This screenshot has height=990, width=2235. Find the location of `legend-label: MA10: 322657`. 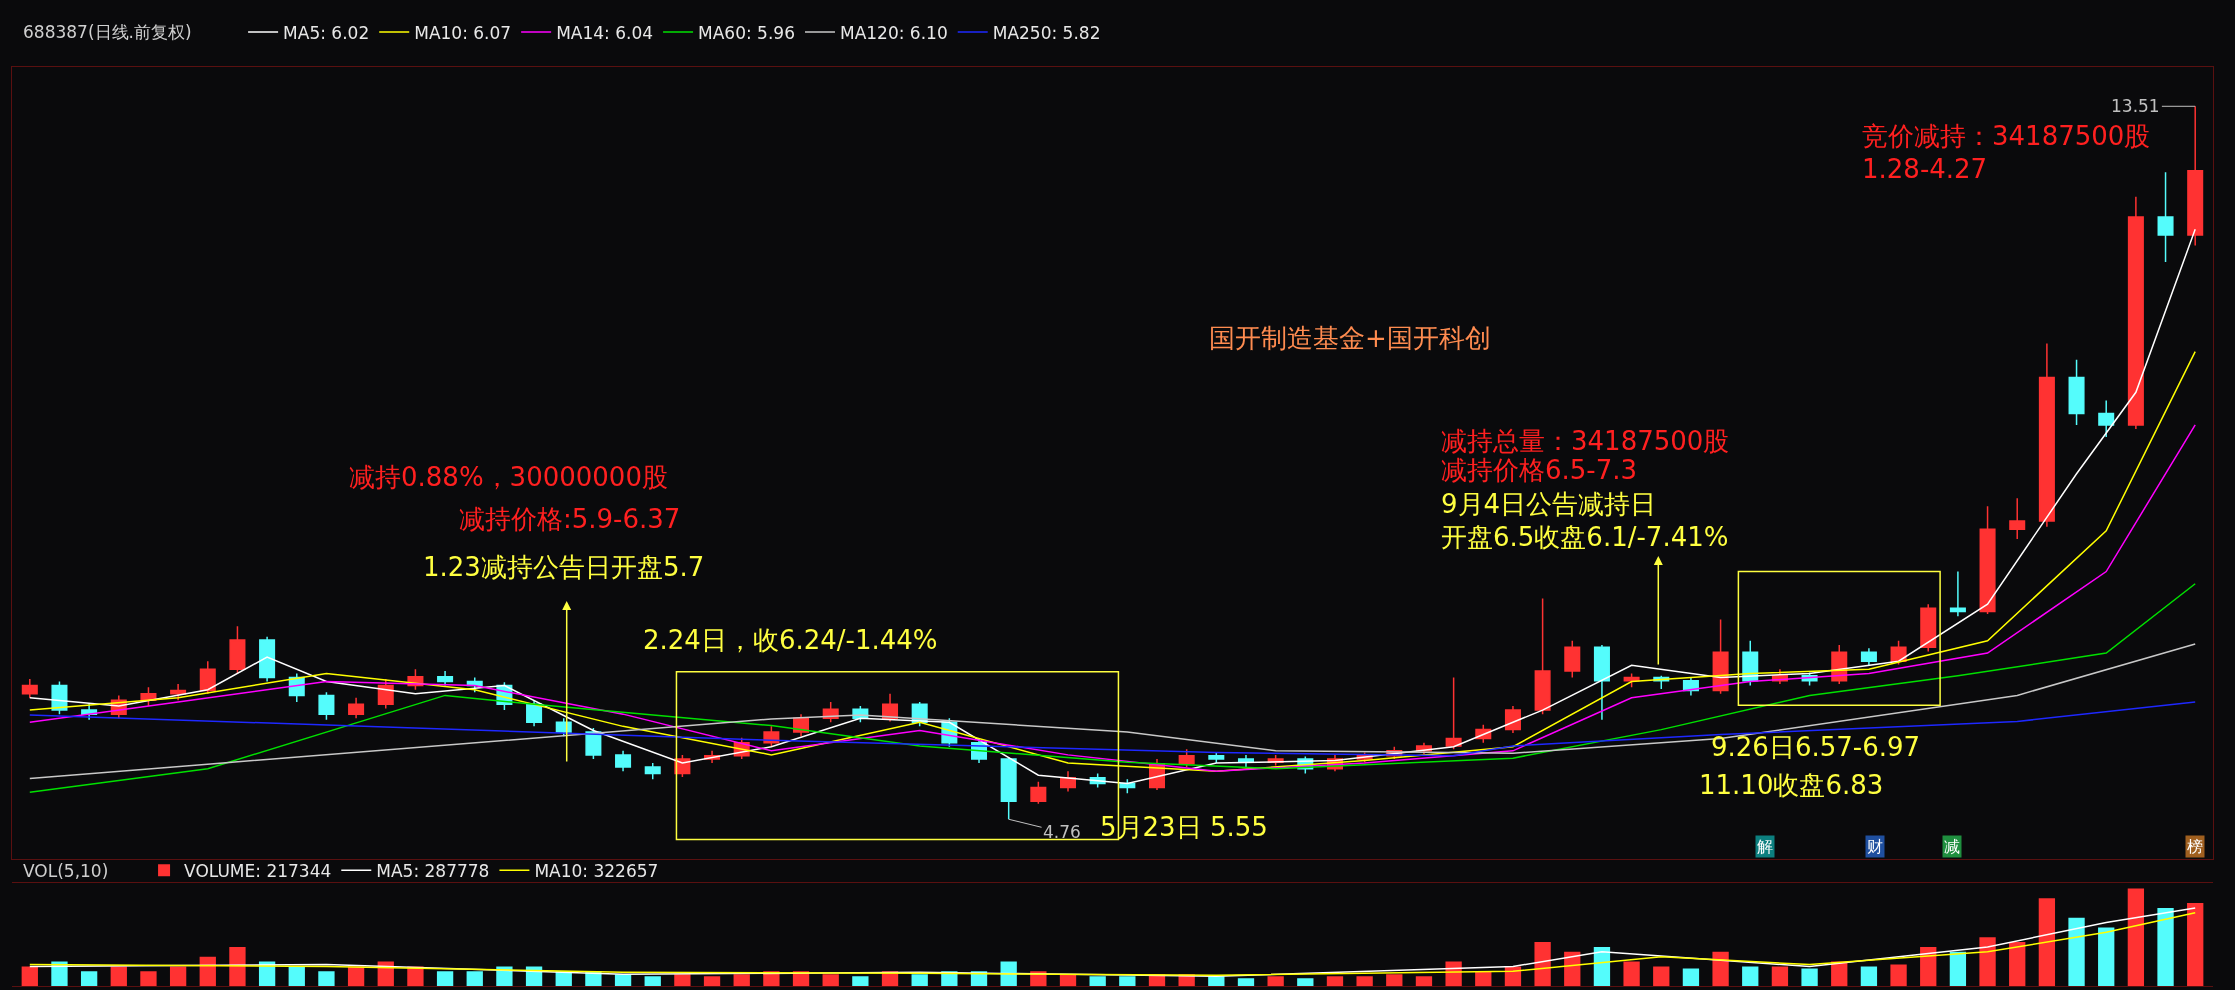

legend-label: MA10: 322657 is located at coordinates (596, 870).